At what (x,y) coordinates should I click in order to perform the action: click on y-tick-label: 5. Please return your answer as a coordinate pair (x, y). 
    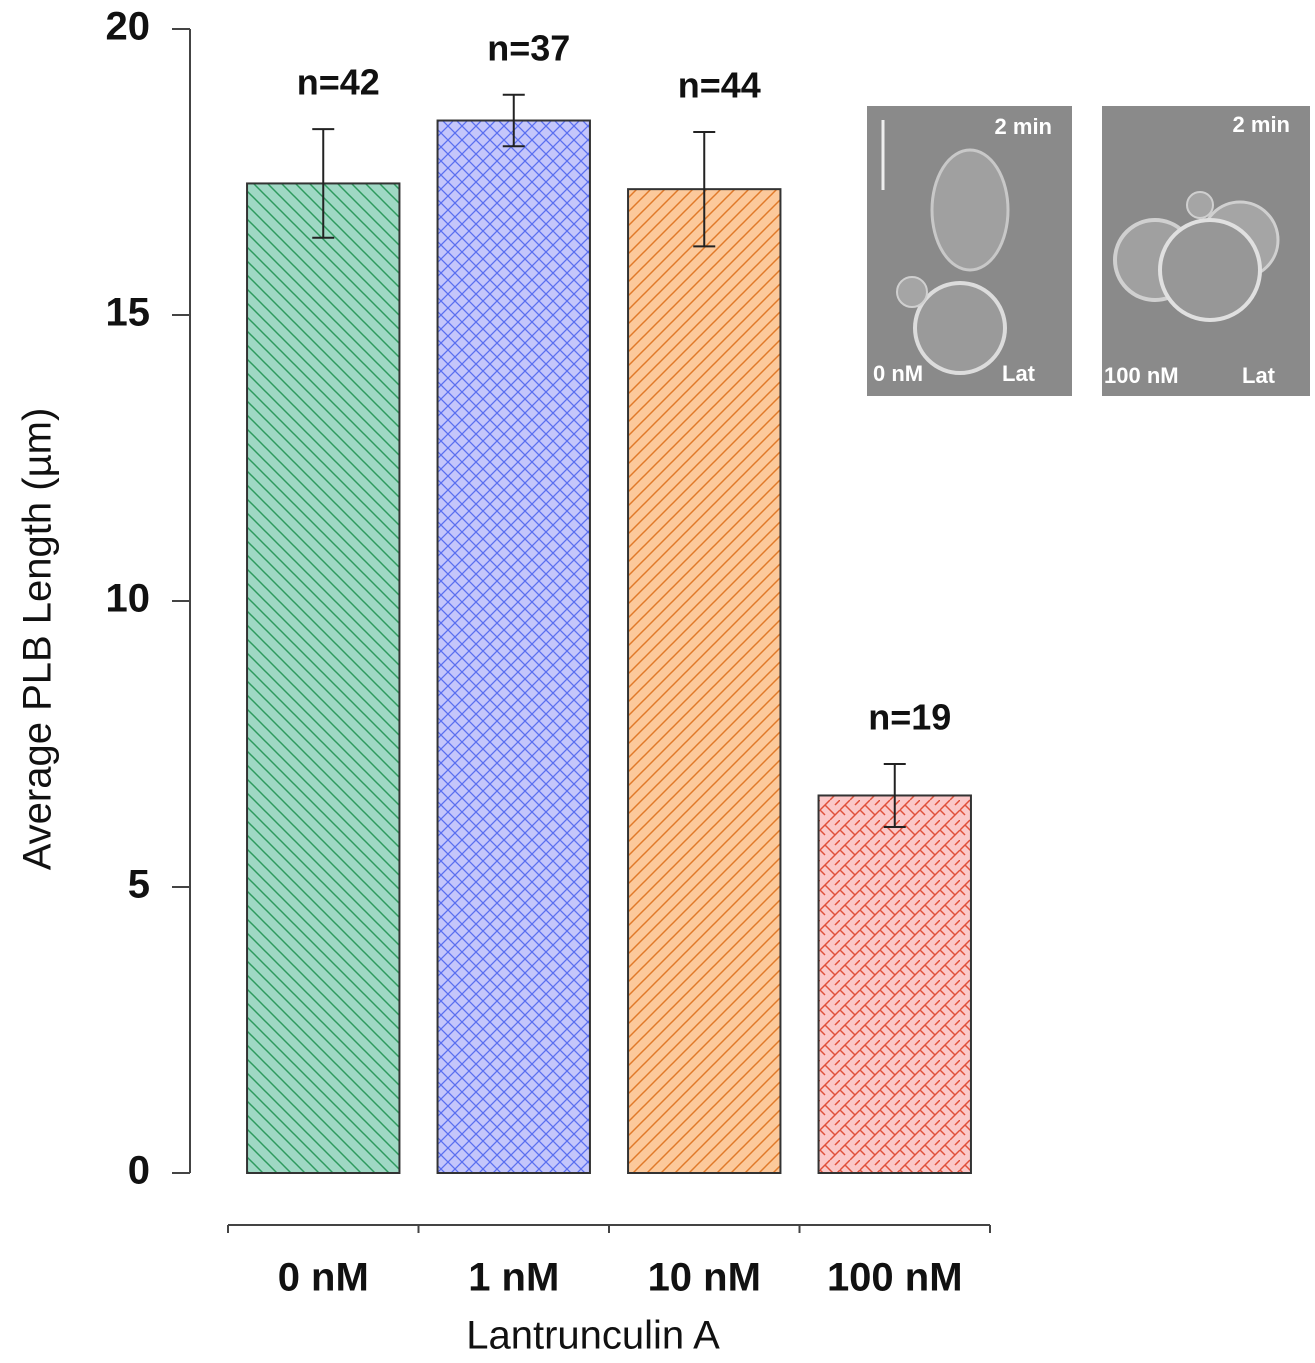
    Looking at the image, I should click on (139, 885).